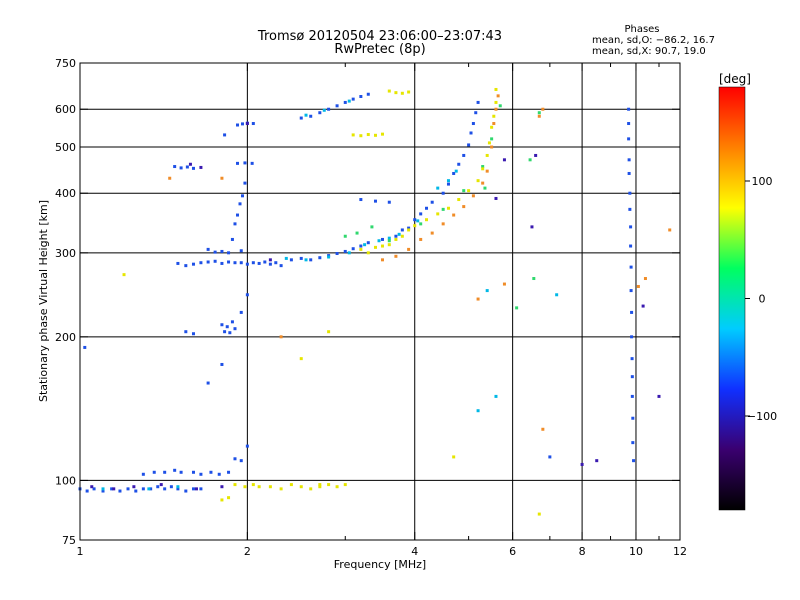 This screenshot has width=800, height=600. What do you see at coordinates (379, 49) in the screenshot?
I see `chart-subtitle: RwPretec (8p)` at bounding box center [379, 49].